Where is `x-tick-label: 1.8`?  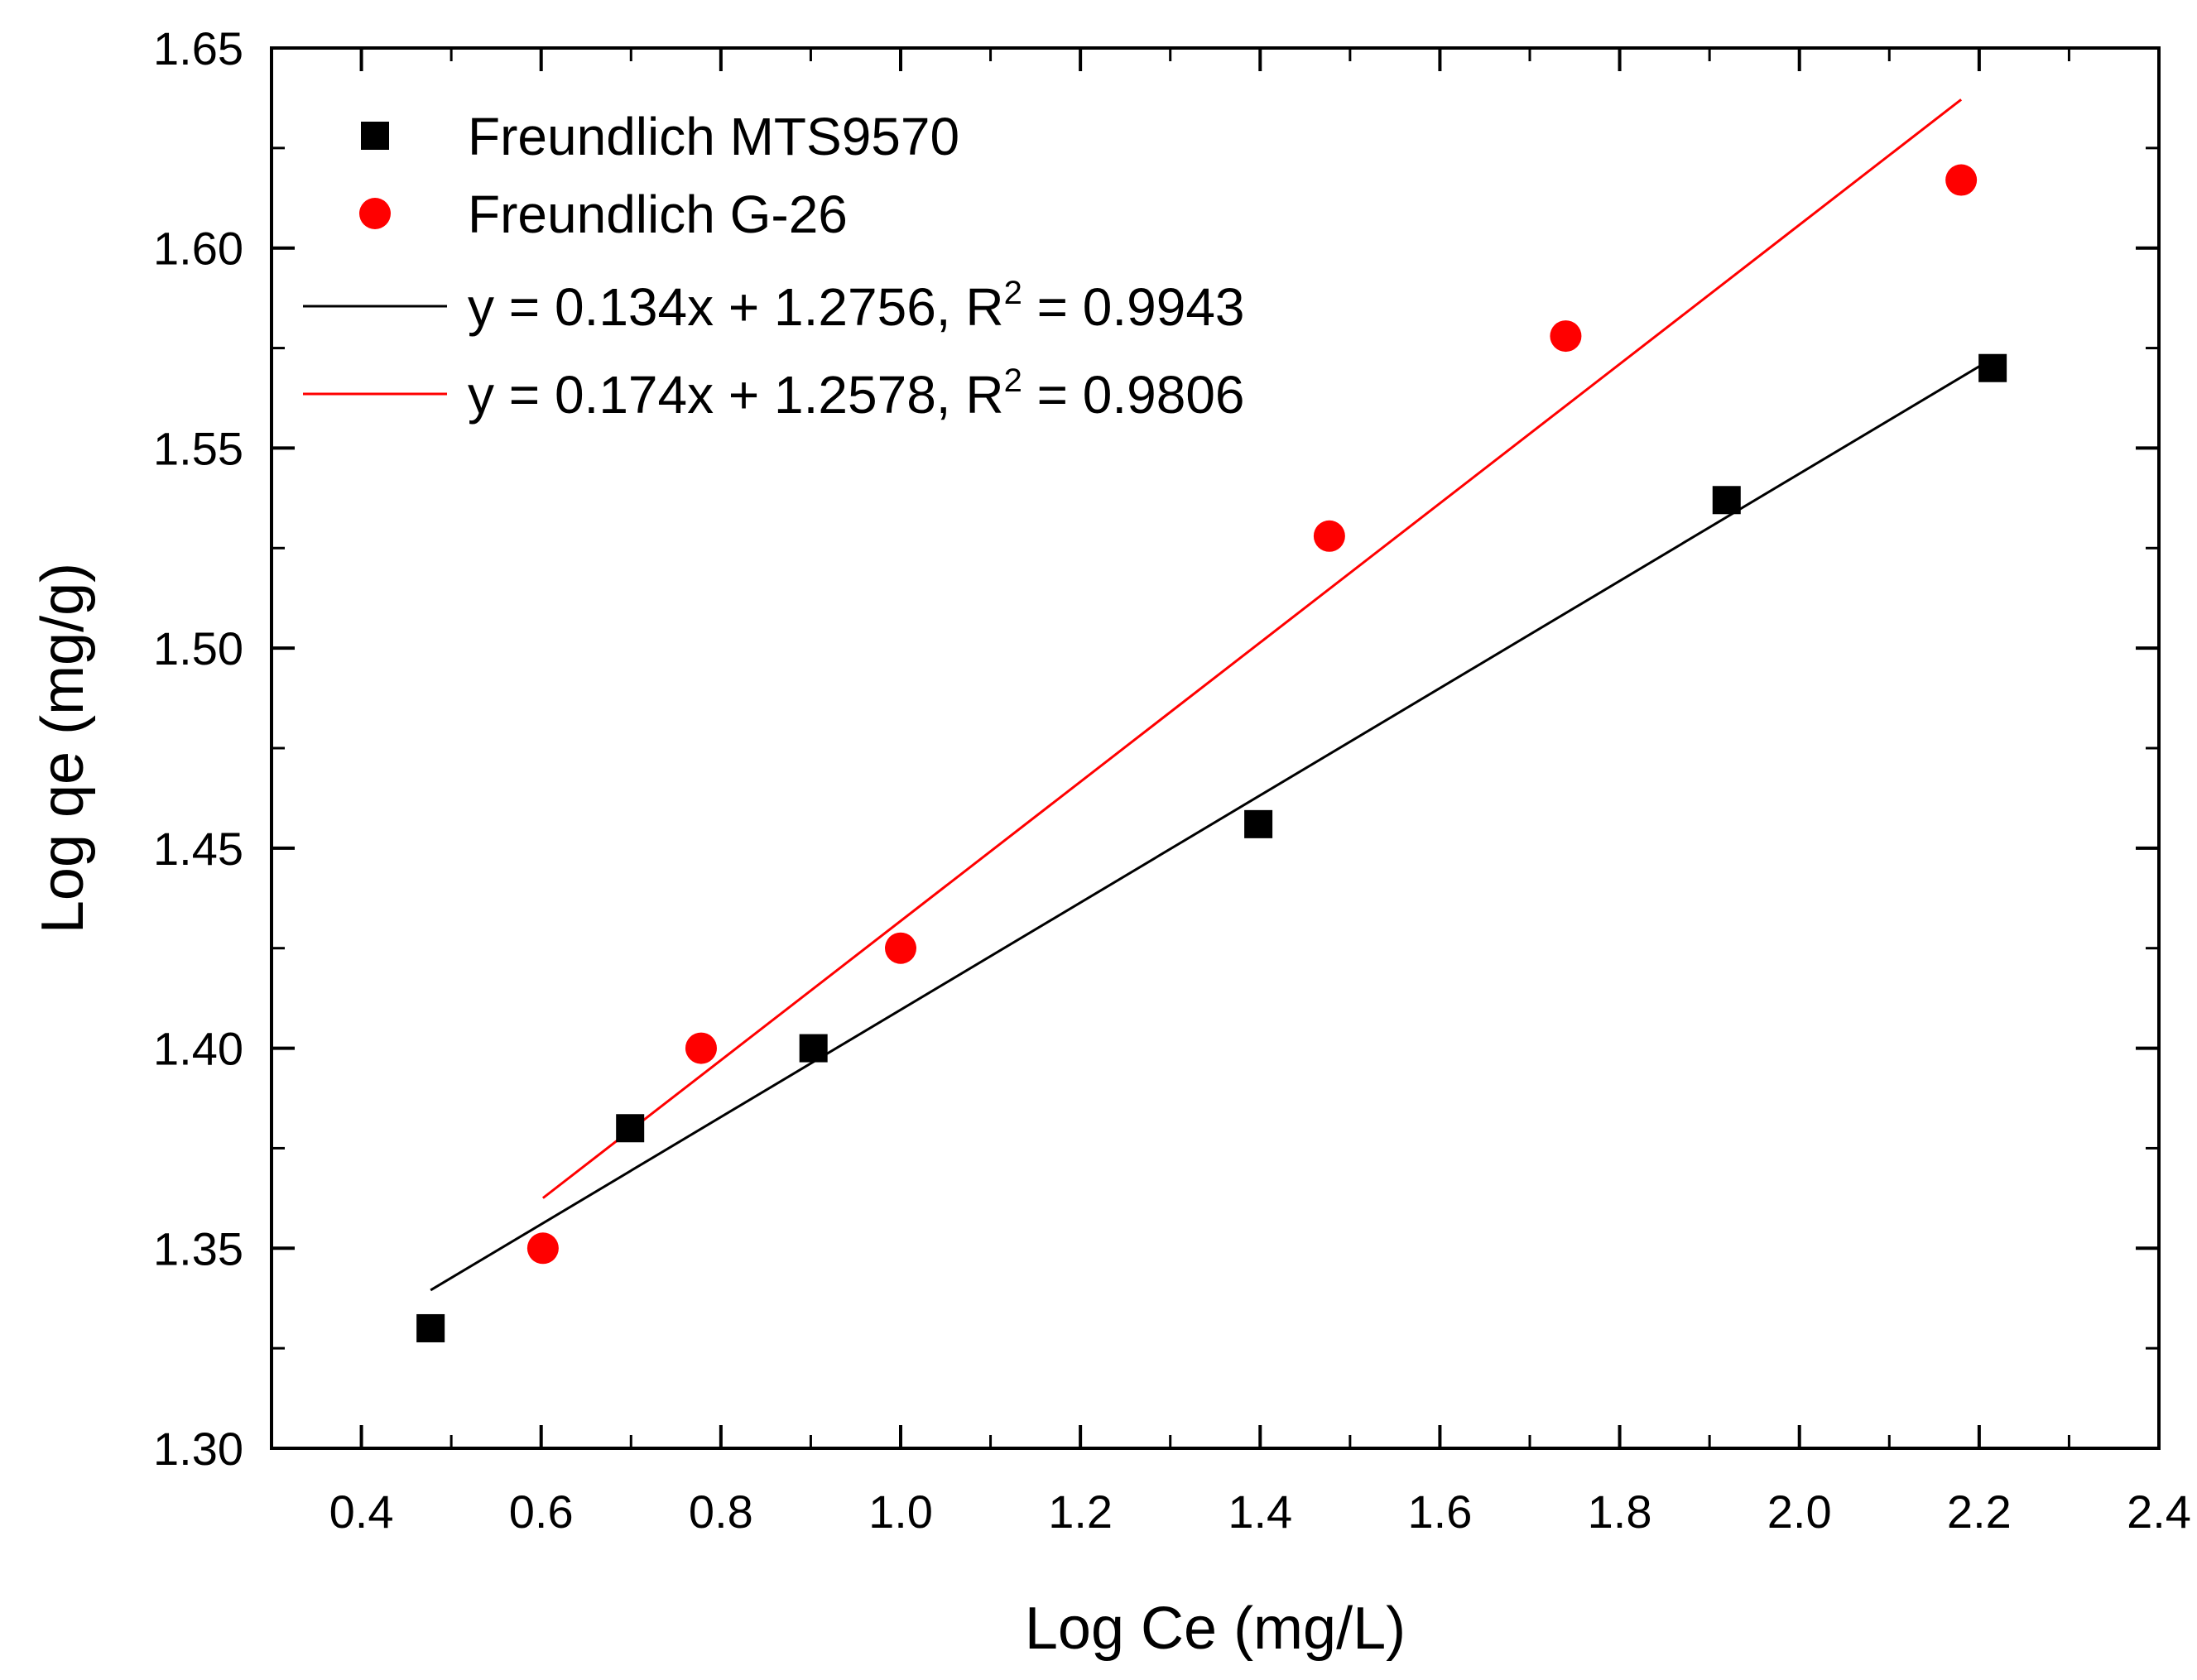 x-tick-label: 1.8 is located at coordinates (1620, 1512).